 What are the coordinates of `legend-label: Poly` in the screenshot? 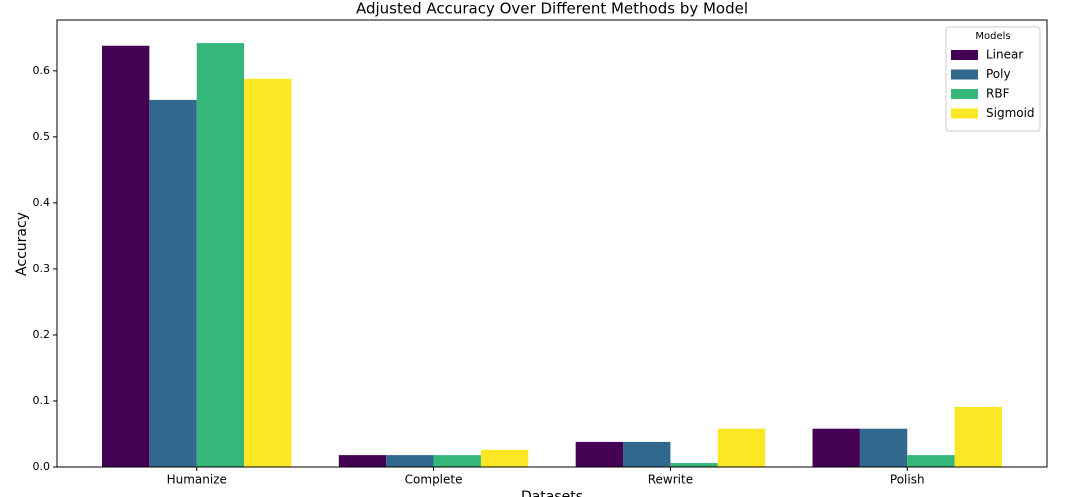 It's located at (998, 74).